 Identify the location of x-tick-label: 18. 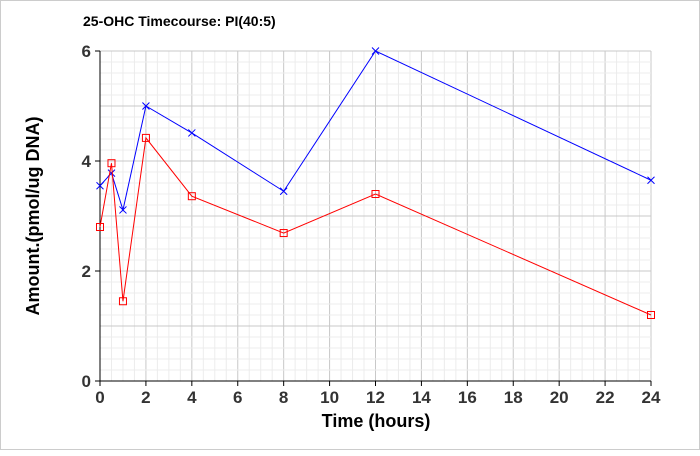
(513, 397).